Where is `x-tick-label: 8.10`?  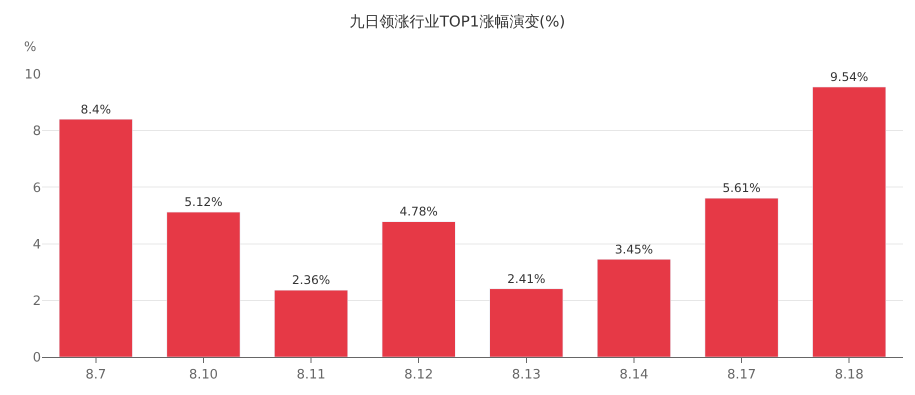
x-tick-label: 8.10 is located at coordinates (203, 375).